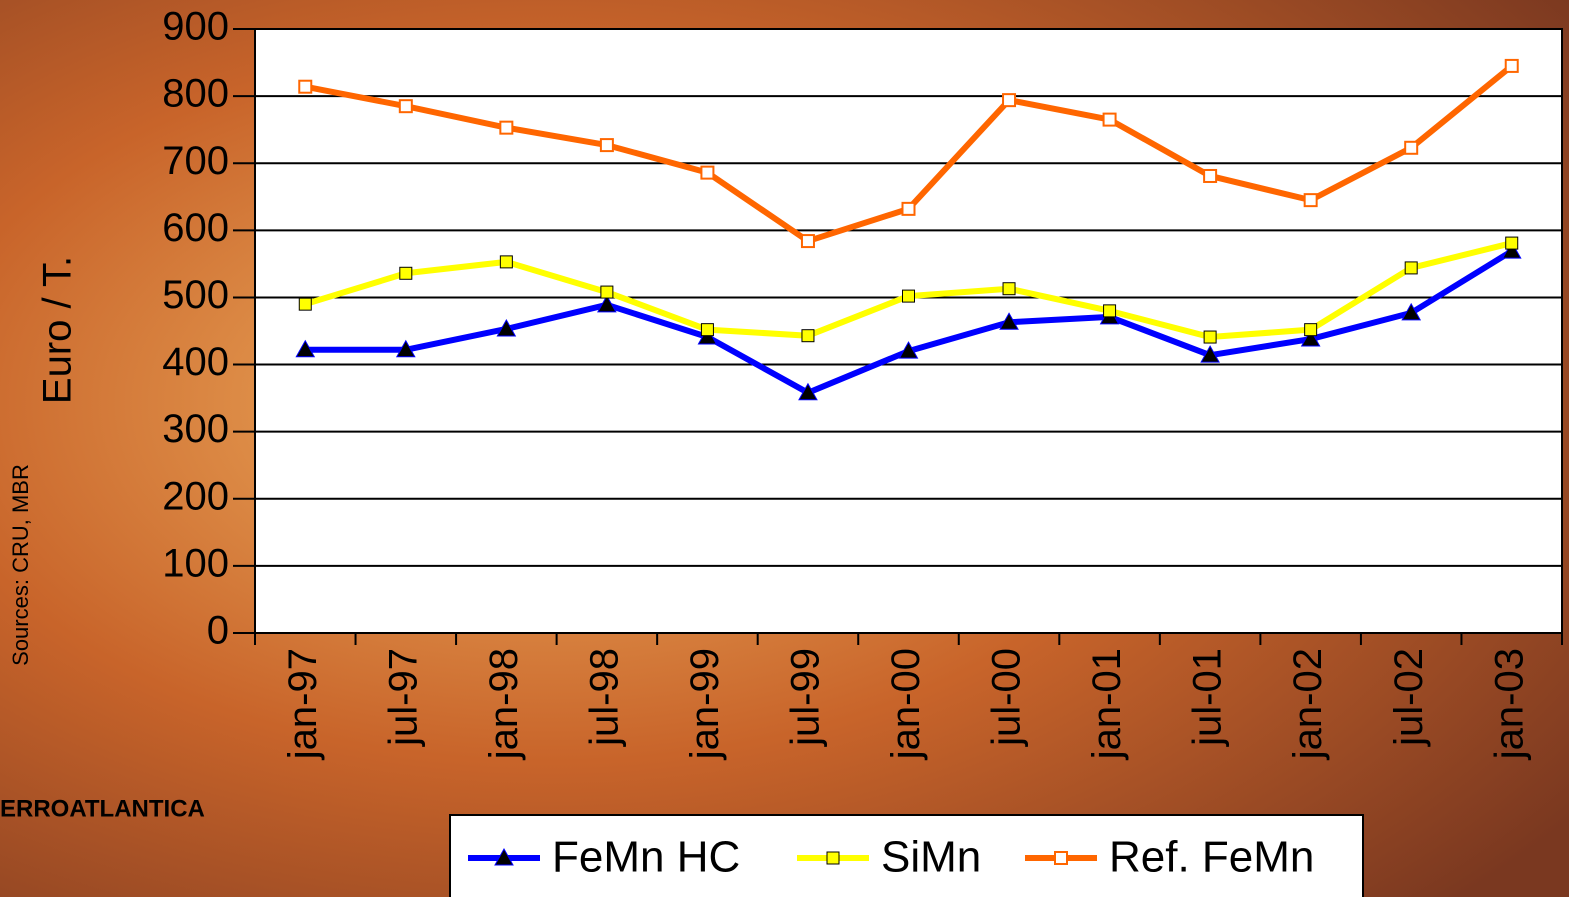 The width and height of the screenshot is (1569, 897). I want to click on x-tick-label: jan-00, so click(906, 704).